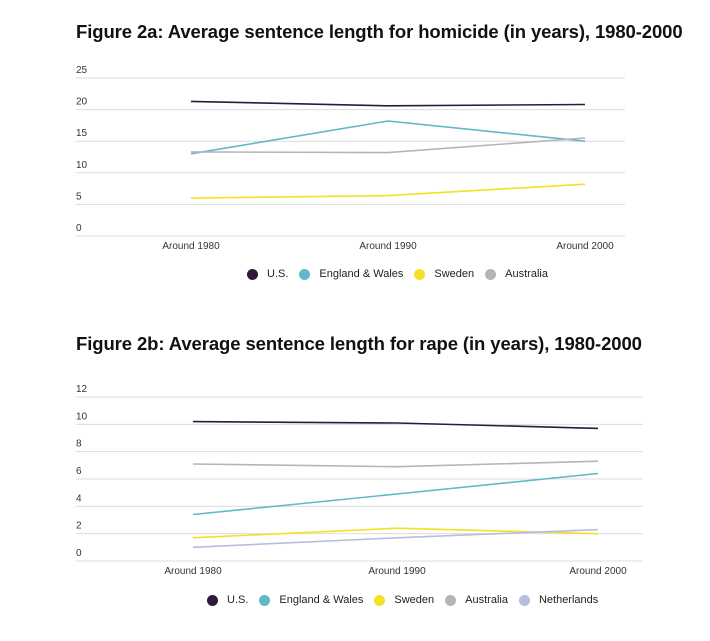 The image size is (710, 641). What do you see at coordinates (82, 389) in the screenshot?
I see `y-tick-label: 12` at bounding box center [82, 389].